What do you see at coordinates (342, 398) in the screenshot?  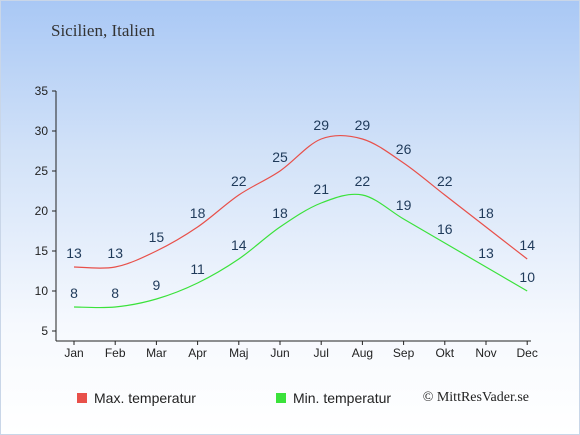 I see `legend-label-min: Min. temperatur` at bounding box center [342, 398].